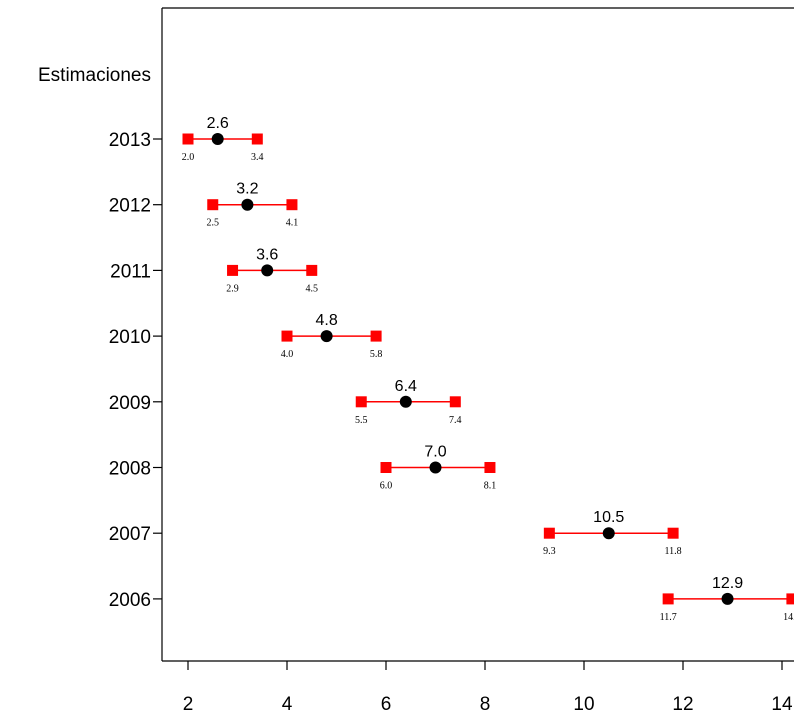 This screenshot has height=721, width=794. What do you see at coordinates (130, 206) in the screenshot?
I see `category-label: 2012` at bounding box center [130, 206].